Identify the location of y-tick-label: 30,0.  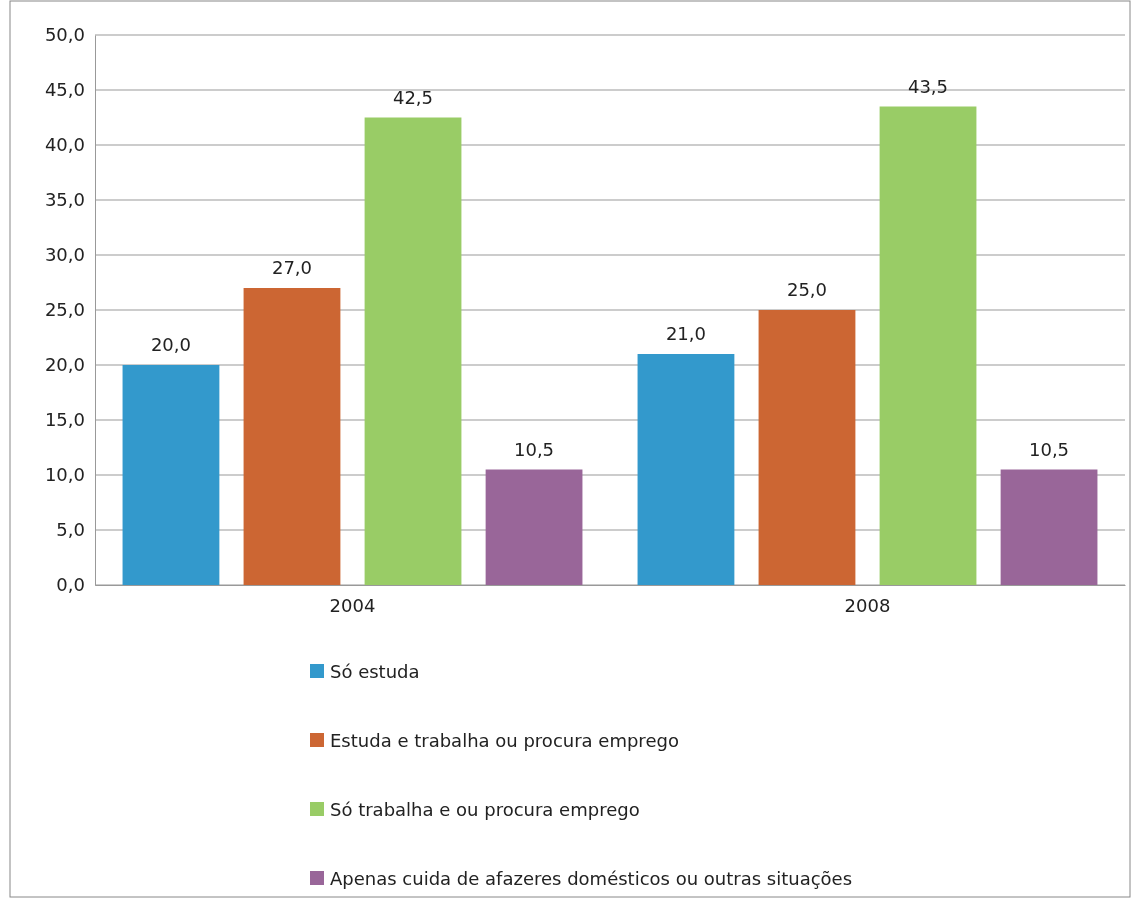
(64, 255).